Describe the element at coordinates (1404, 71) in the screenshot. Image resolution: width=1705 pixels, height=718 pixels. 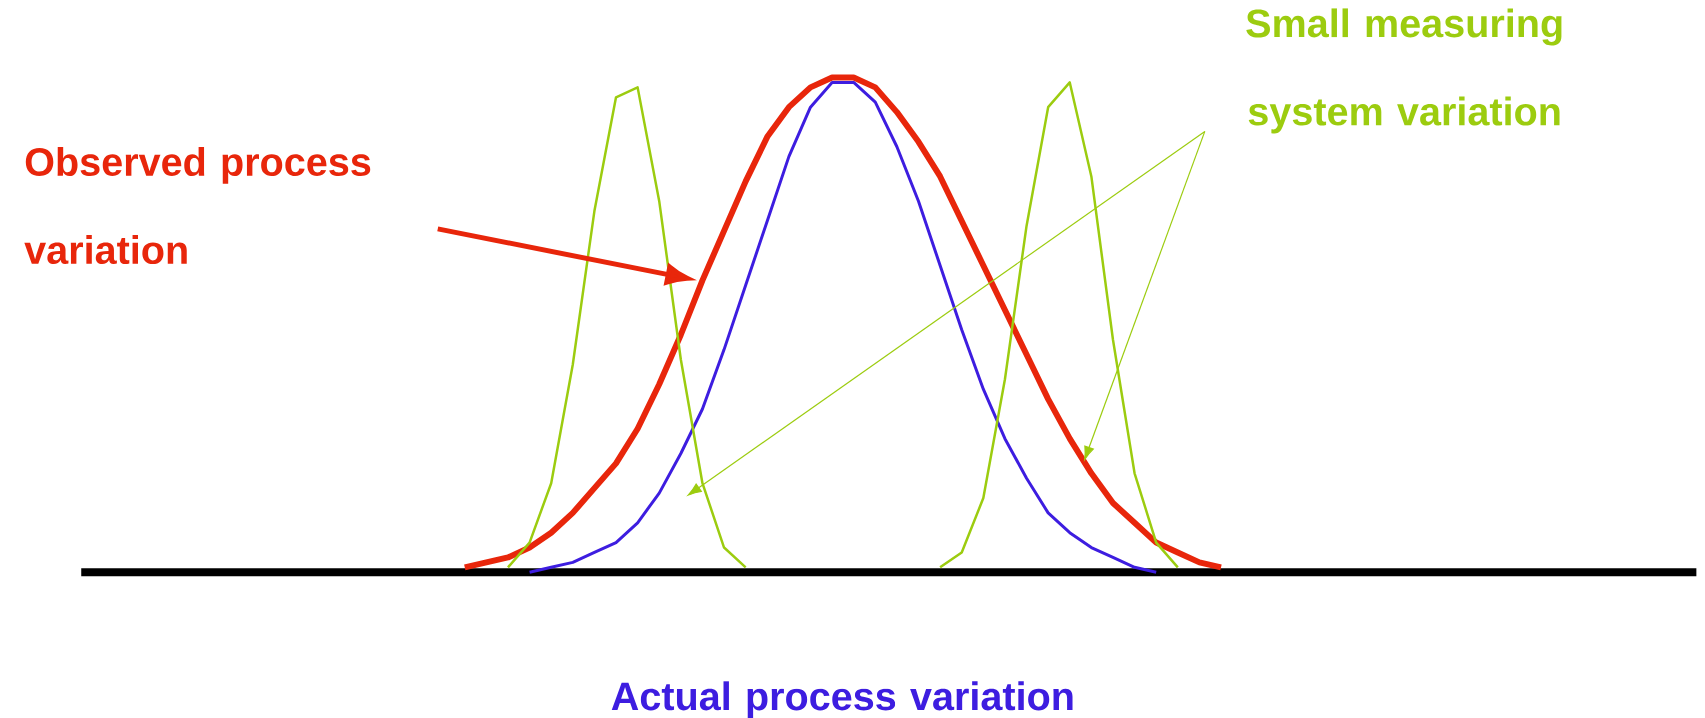
I see `text: Small measuring system variation` at that location.